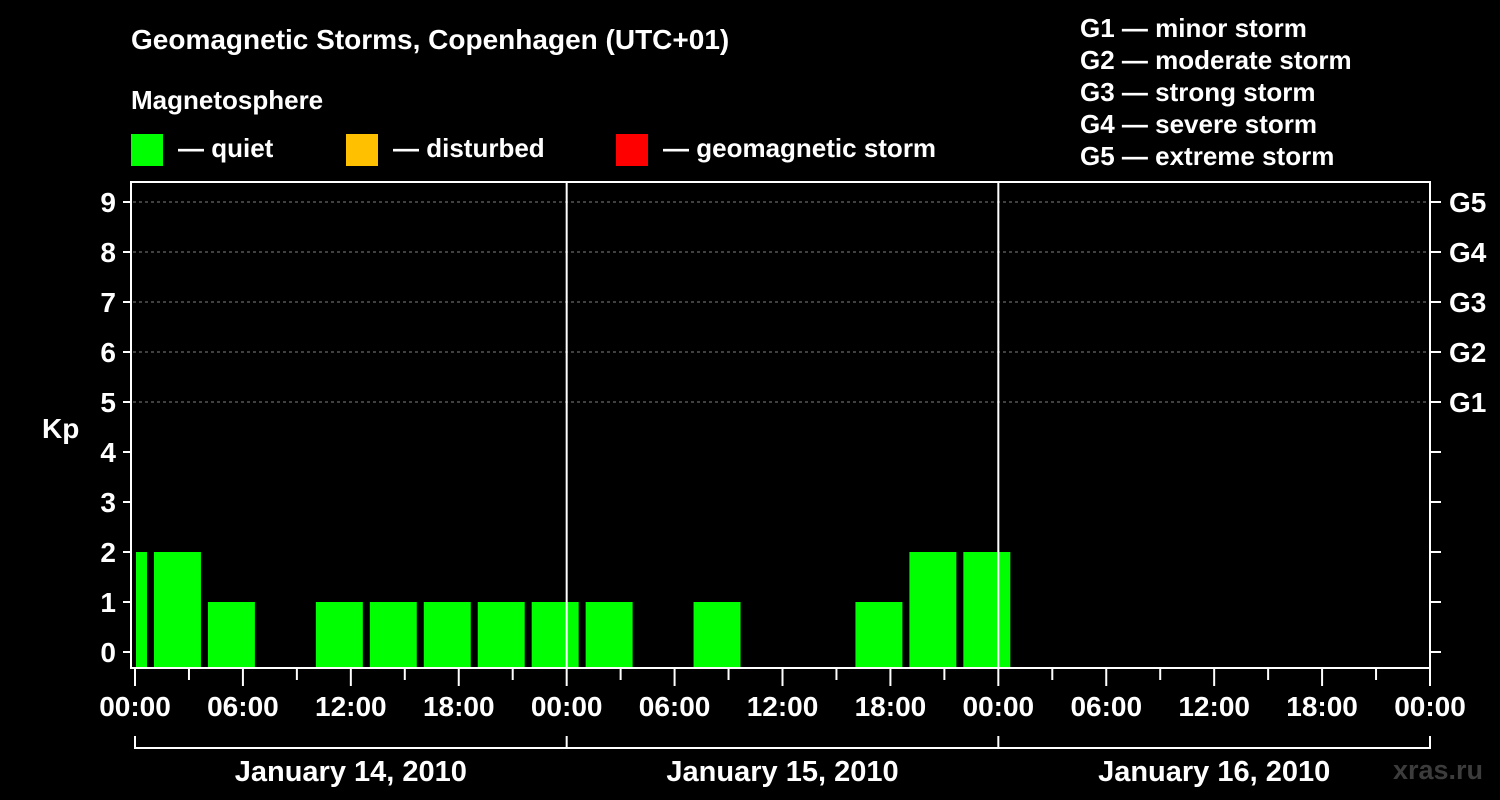 Image resolution: width=1500 pixels, height=800 pixels. What do you see at coordinates (1467, 352) in the screenshot?
I see `storm-level-label: G2` at bounding box center [1467, 352].